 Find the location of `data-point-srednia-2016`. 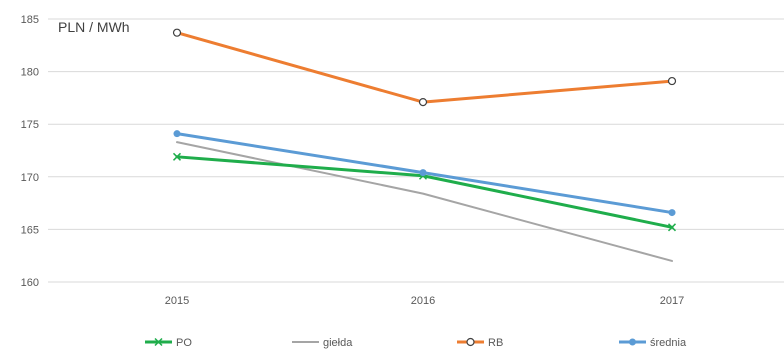

data-point-srednia-2016 is located at coordinates (423, 173).